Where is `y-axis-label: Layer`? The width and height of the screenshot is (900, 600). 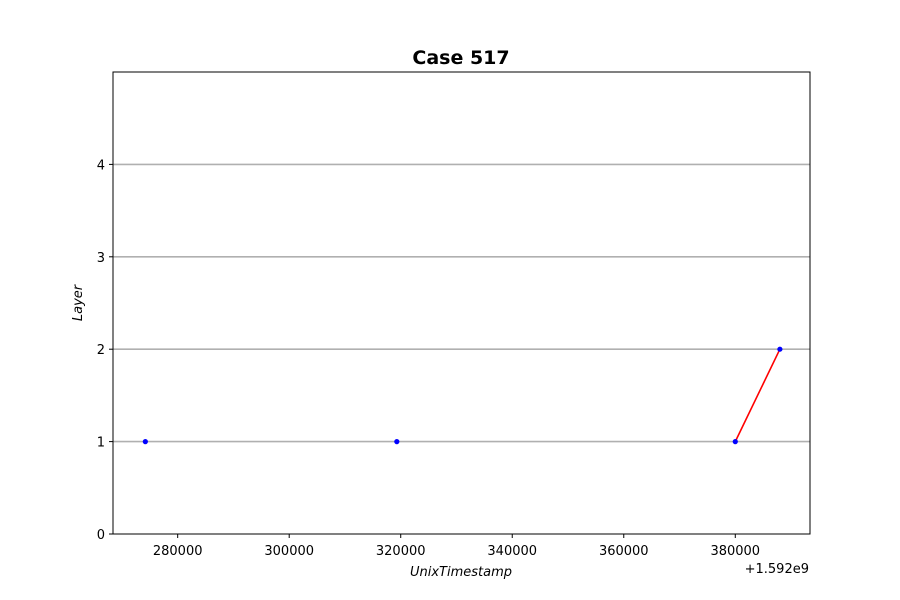
y-axis-label: Layer is located at coordinates (78, 302).